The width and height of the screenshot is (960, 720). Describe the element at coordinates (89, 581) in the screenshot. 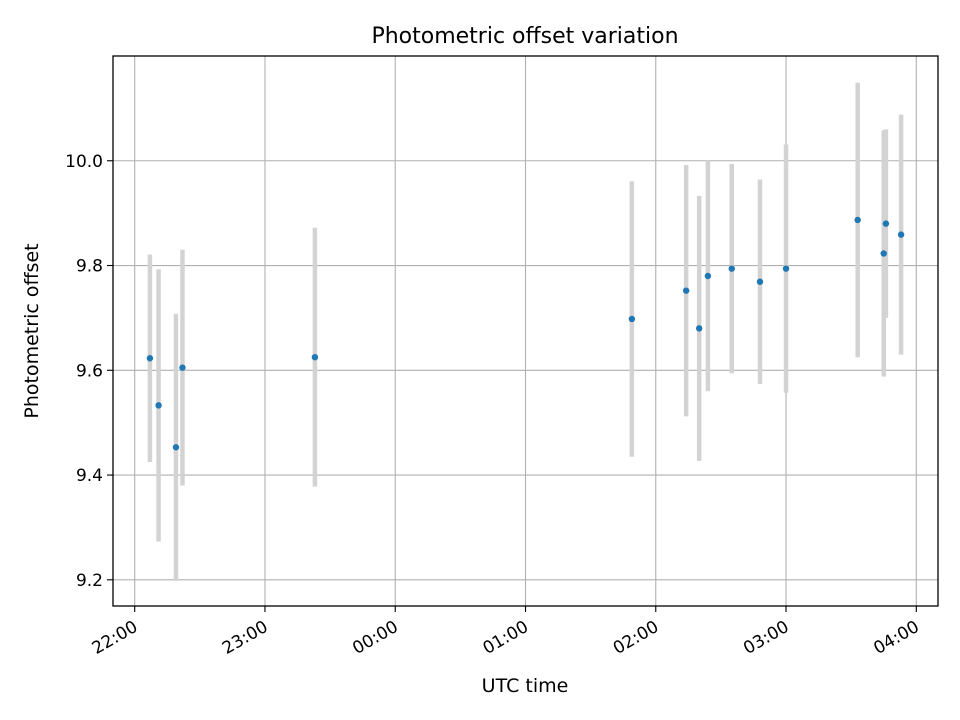

I see `y-tick-label: 9.2` at that location.